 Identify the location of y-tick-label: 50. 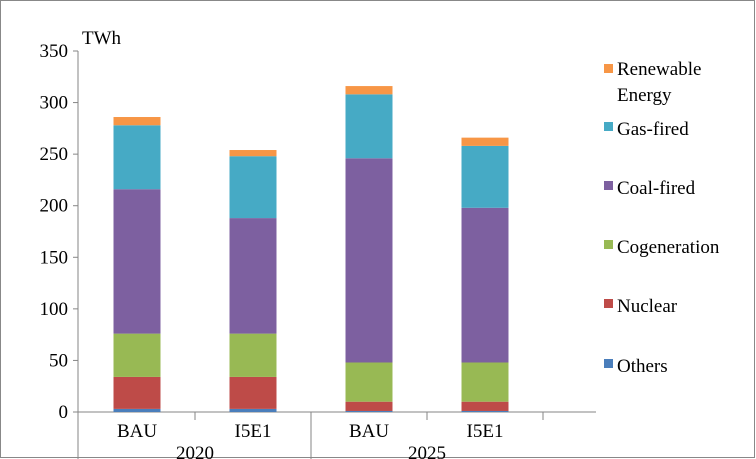
(58, 360).